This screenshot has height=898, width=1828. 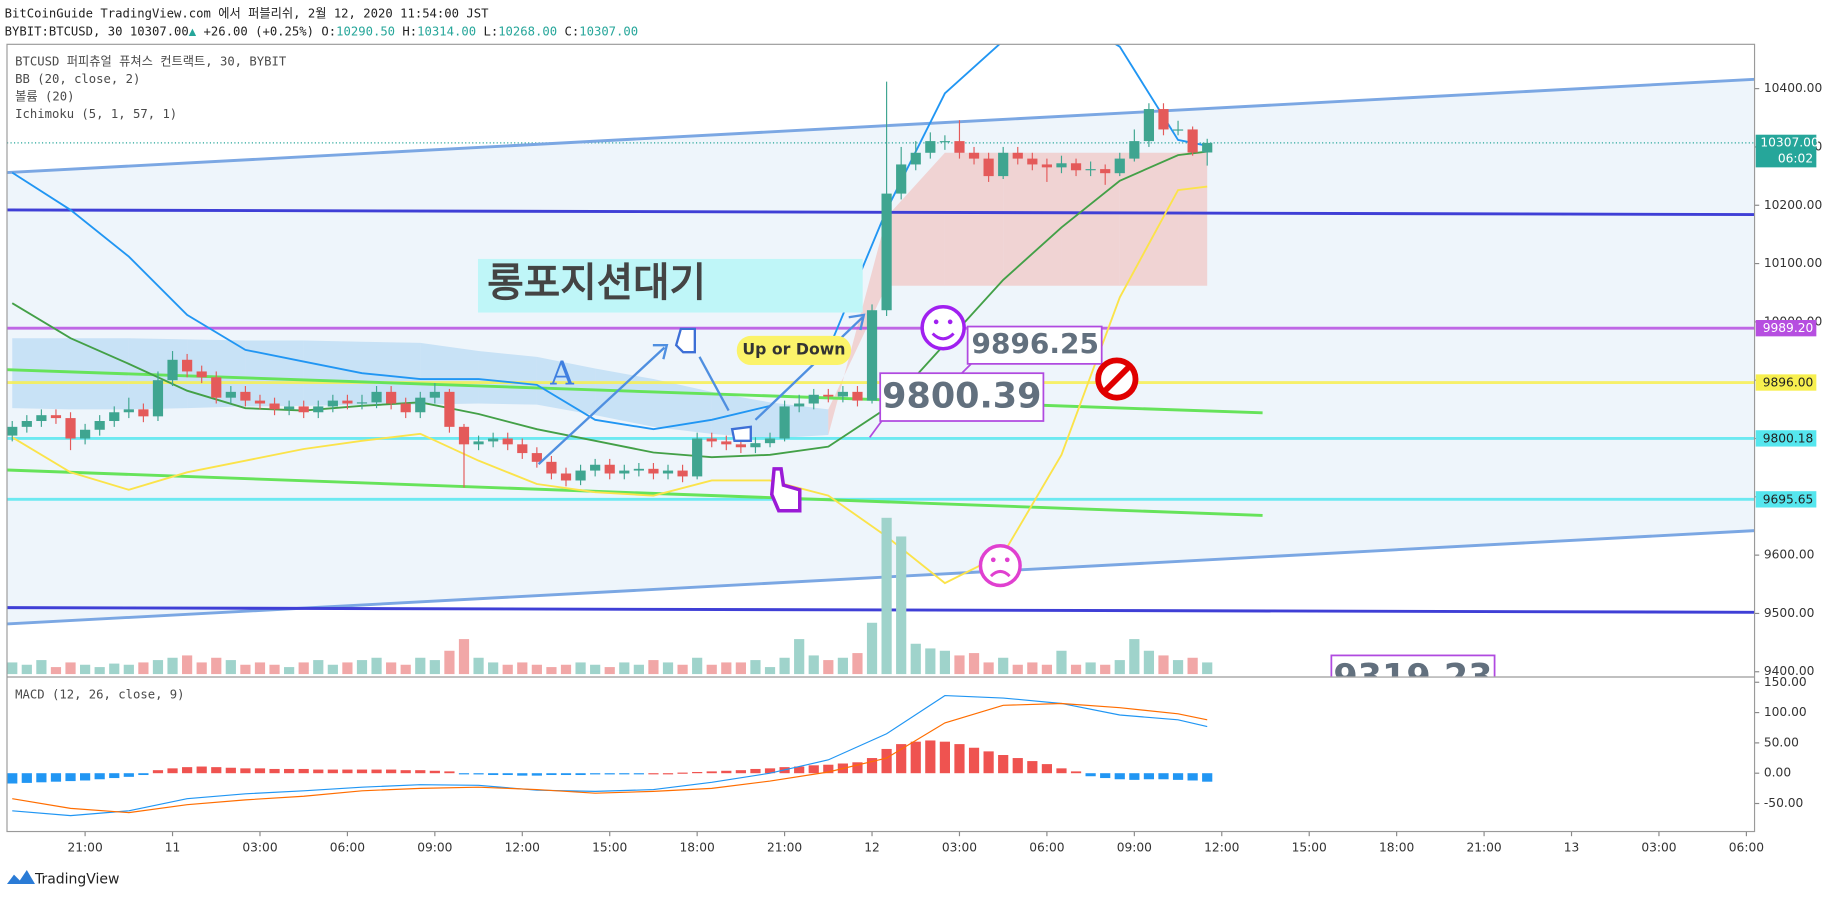 What do you see at coordinates (1746, 847) in the screenshot?
I see `x-tick-label: 06:00` at bounding box center [1746, 847].